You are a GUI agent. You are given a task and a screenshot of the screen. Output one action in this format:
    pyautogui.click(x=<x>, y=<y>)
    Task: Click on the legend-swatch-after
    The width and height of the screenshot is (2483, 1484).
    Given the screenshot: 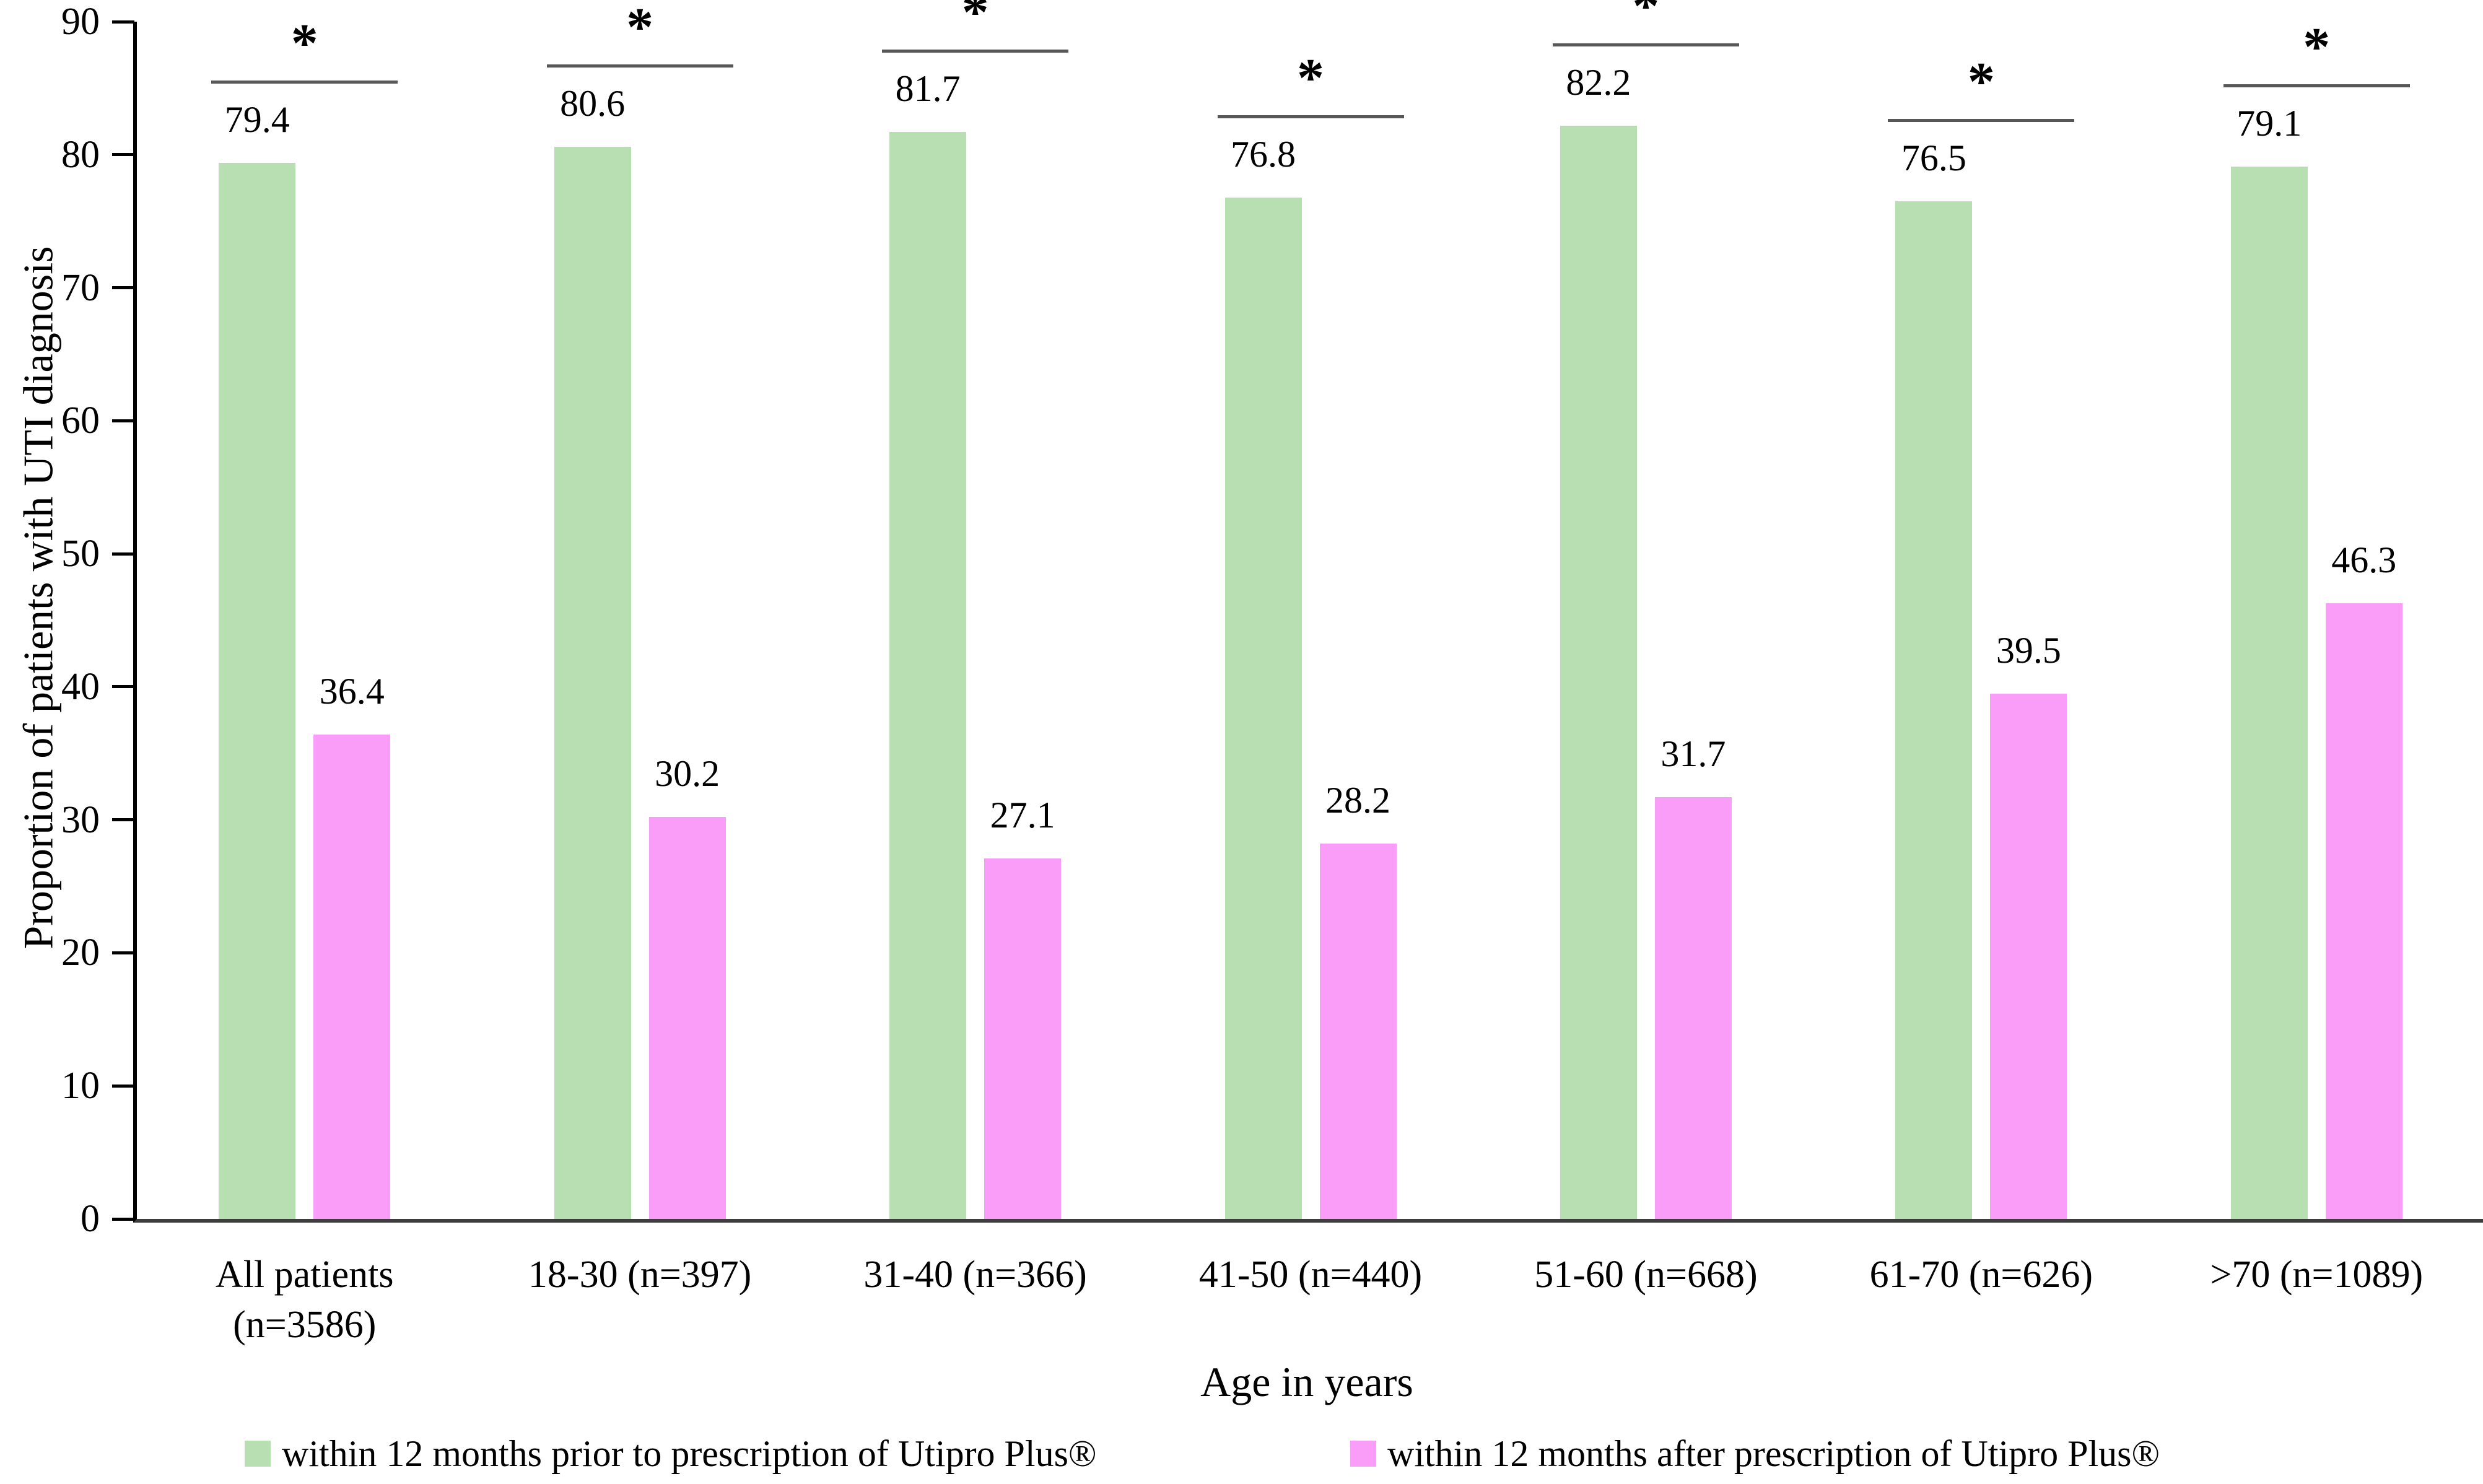 What is the action you would take?
    pyautogui.click(x=1363, y=1454)
    